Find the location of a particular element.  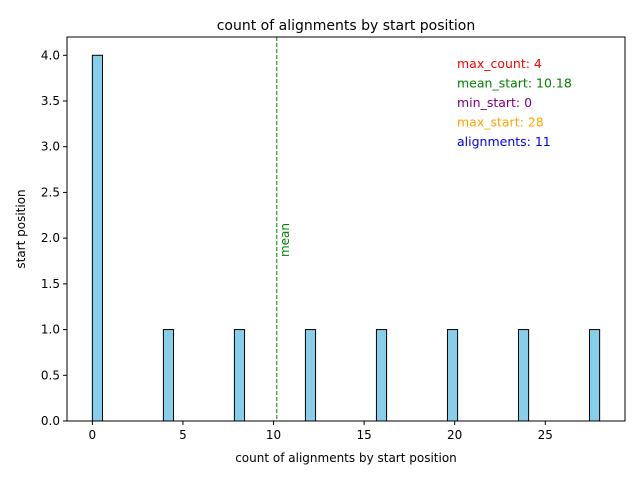

x-tick-label: 5 is located at coordinates (183, 435).